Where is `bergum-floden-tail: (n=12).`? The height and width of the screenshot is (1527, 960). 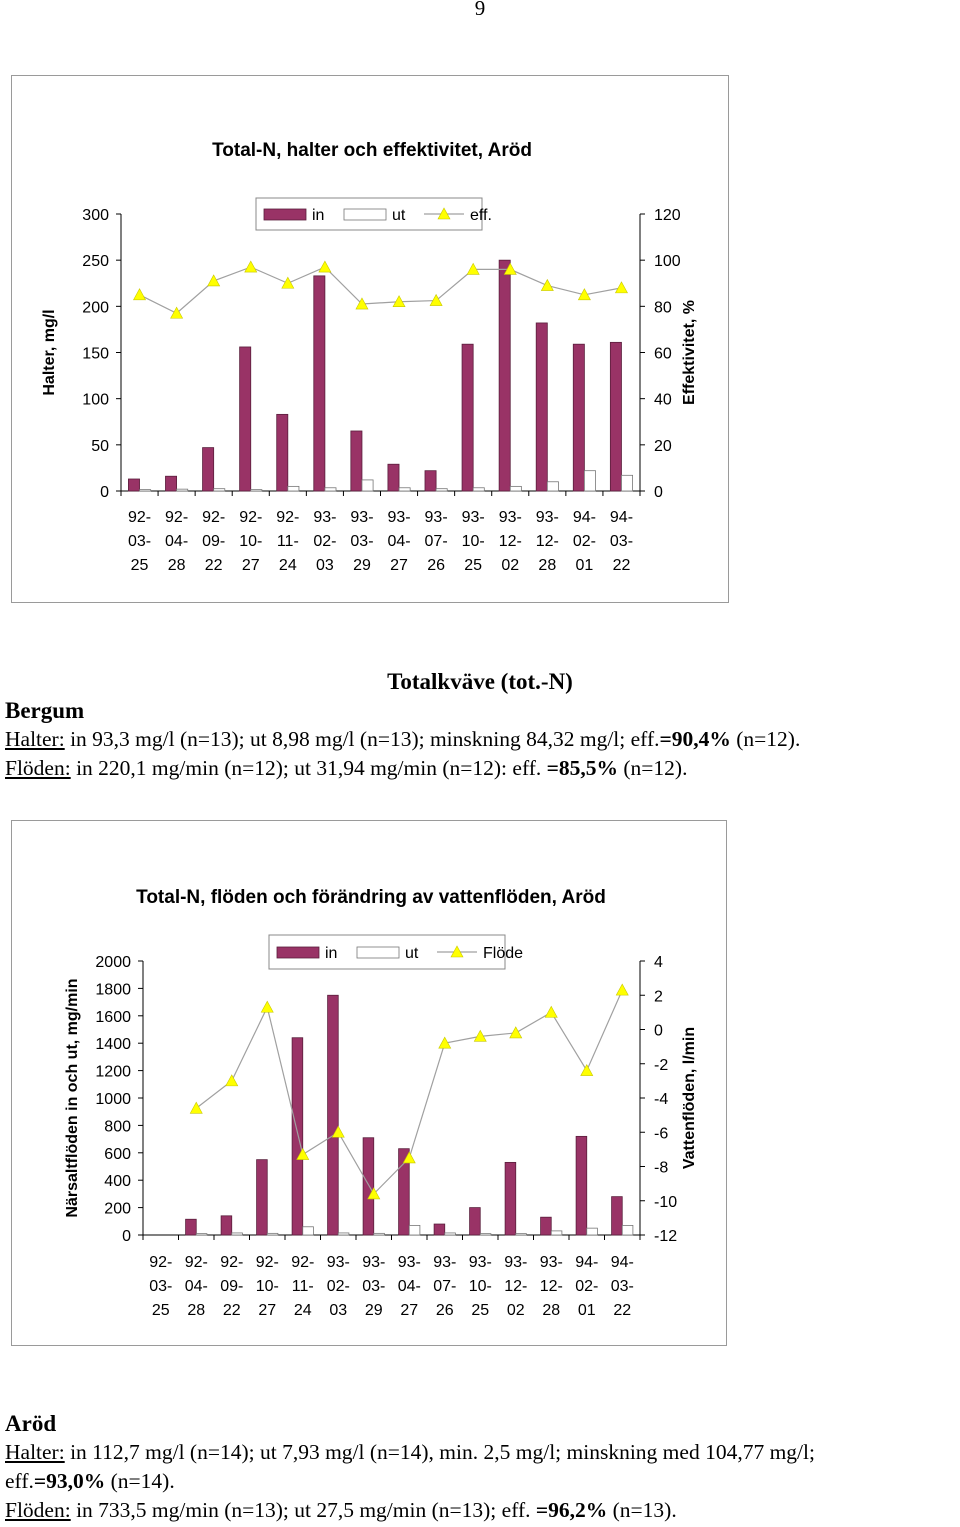
bergum-floden-tail: (n=12). is located at coordinates (653, 768).